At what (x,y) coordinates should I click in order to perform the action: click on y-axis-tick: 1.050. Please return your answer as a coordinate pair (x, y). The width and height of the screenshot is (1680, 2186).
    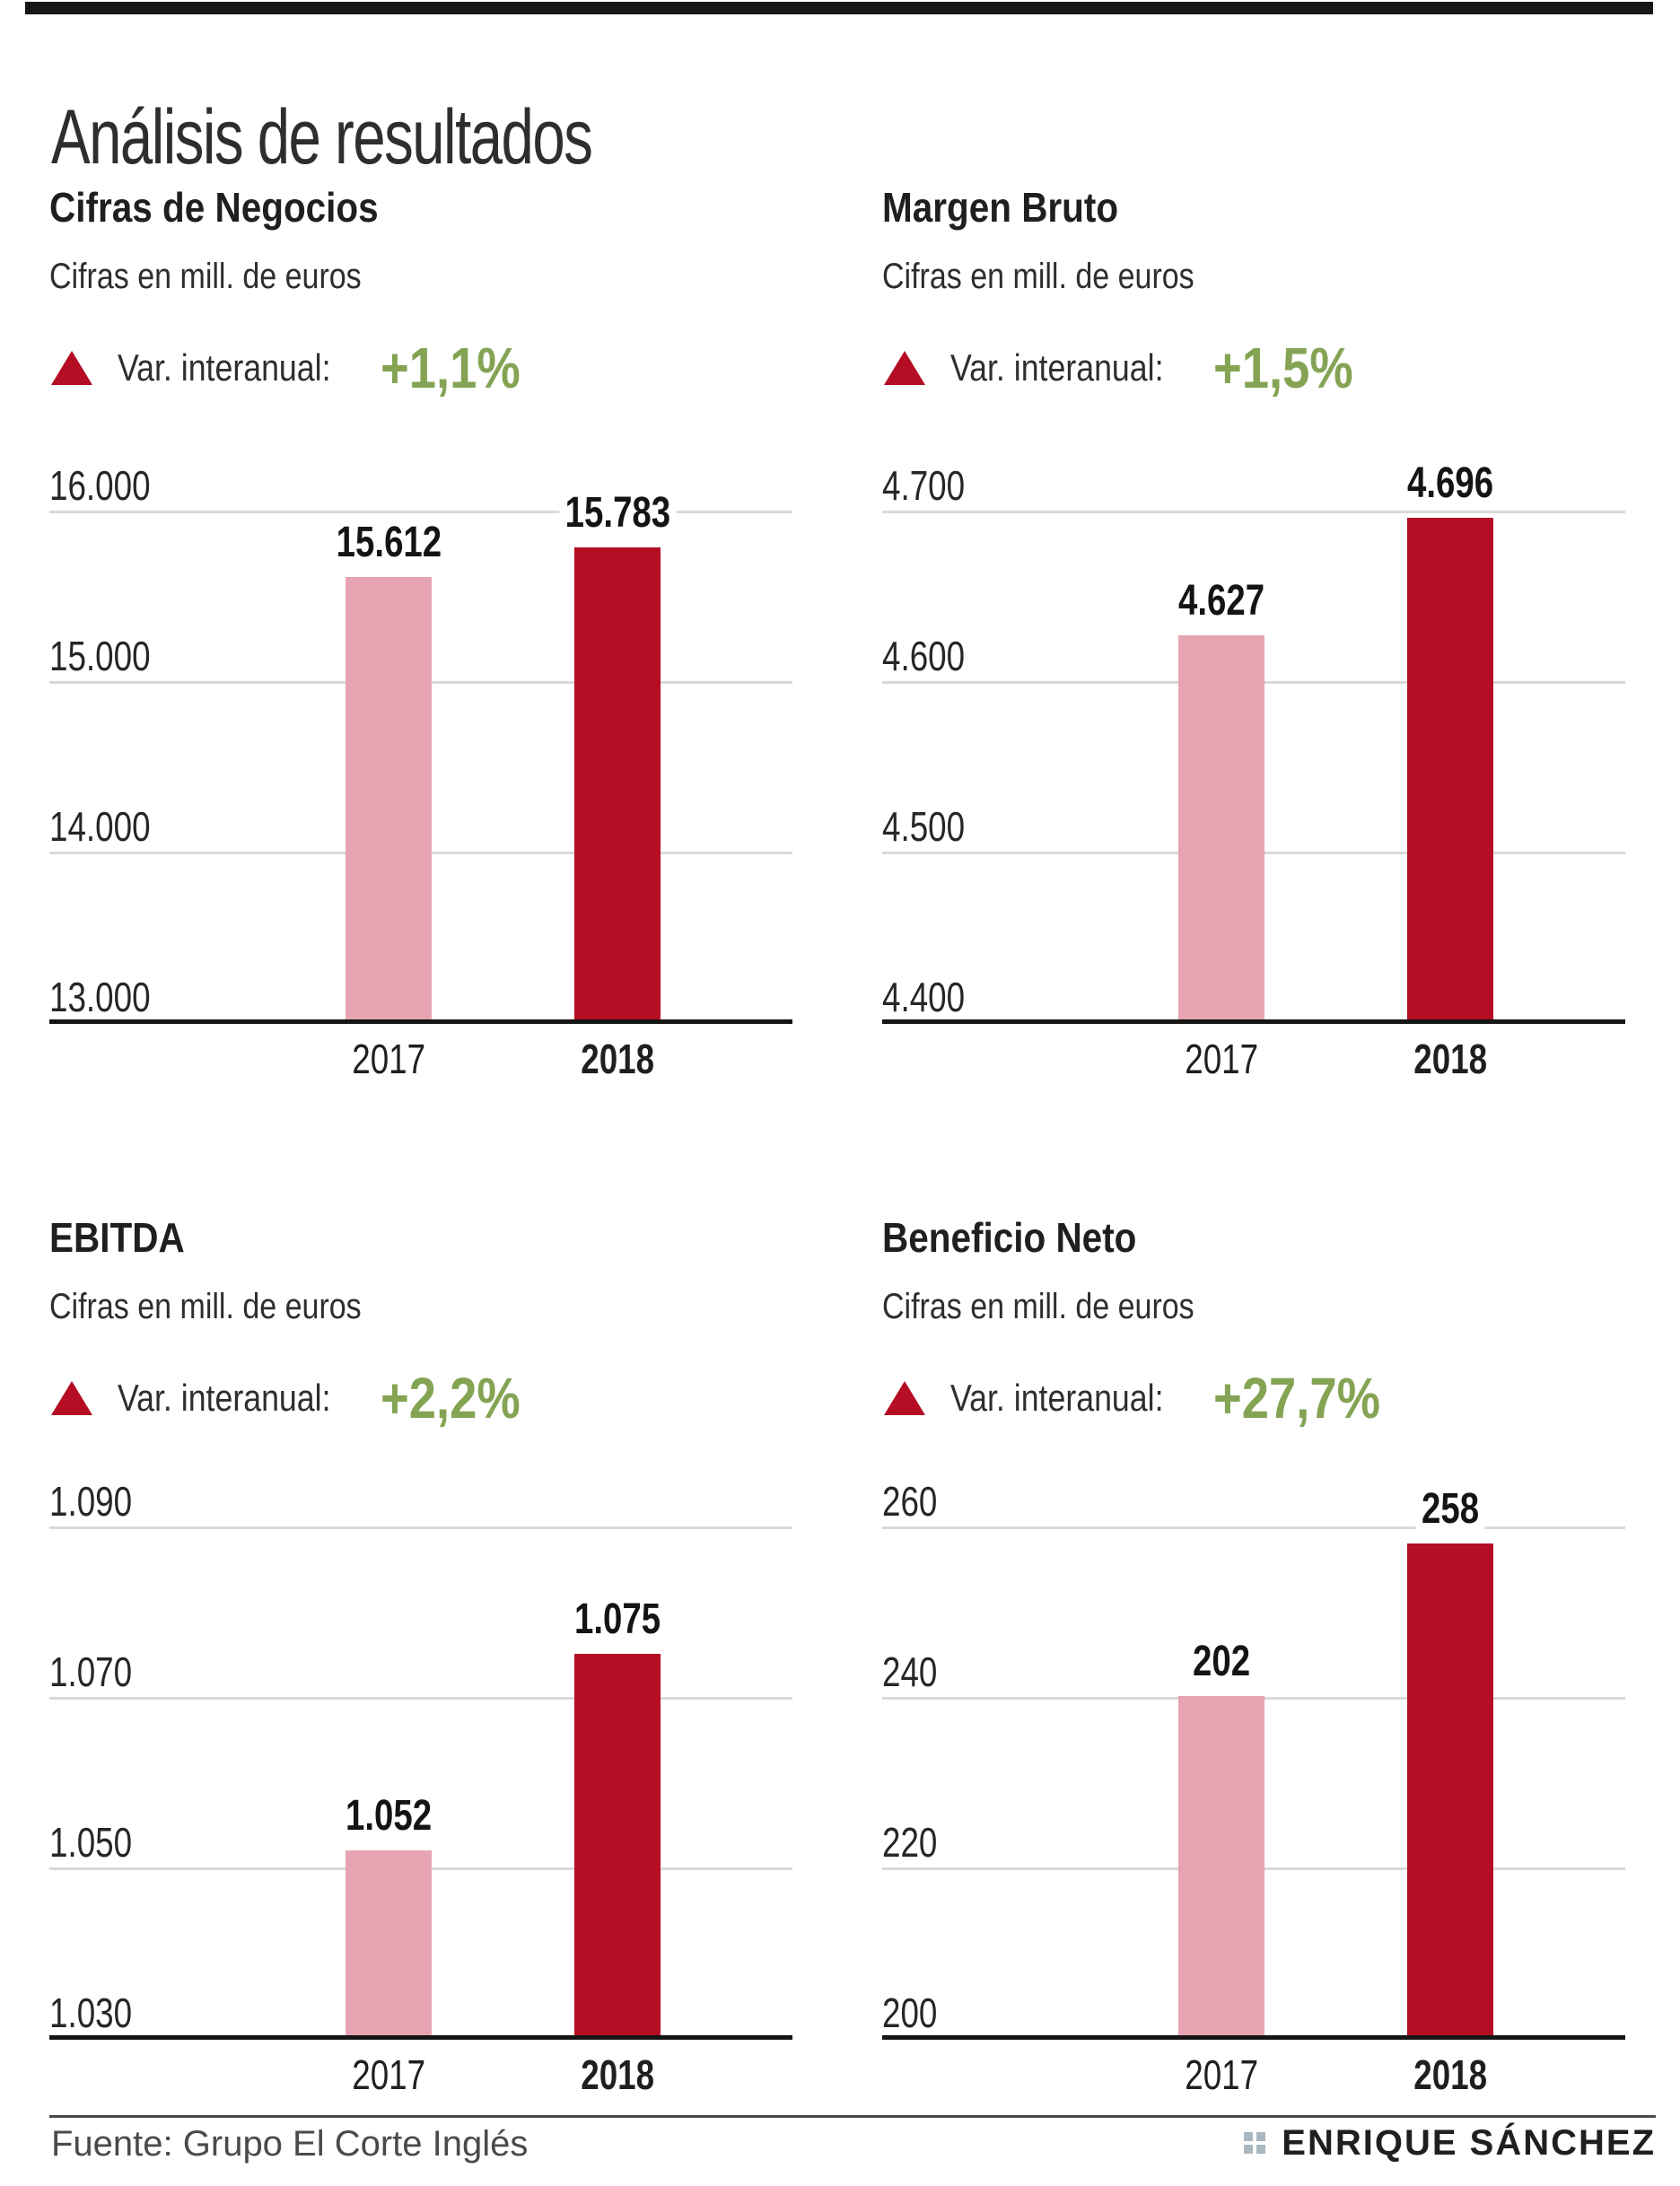
    Looking at the image, I should click on (91, 1842).